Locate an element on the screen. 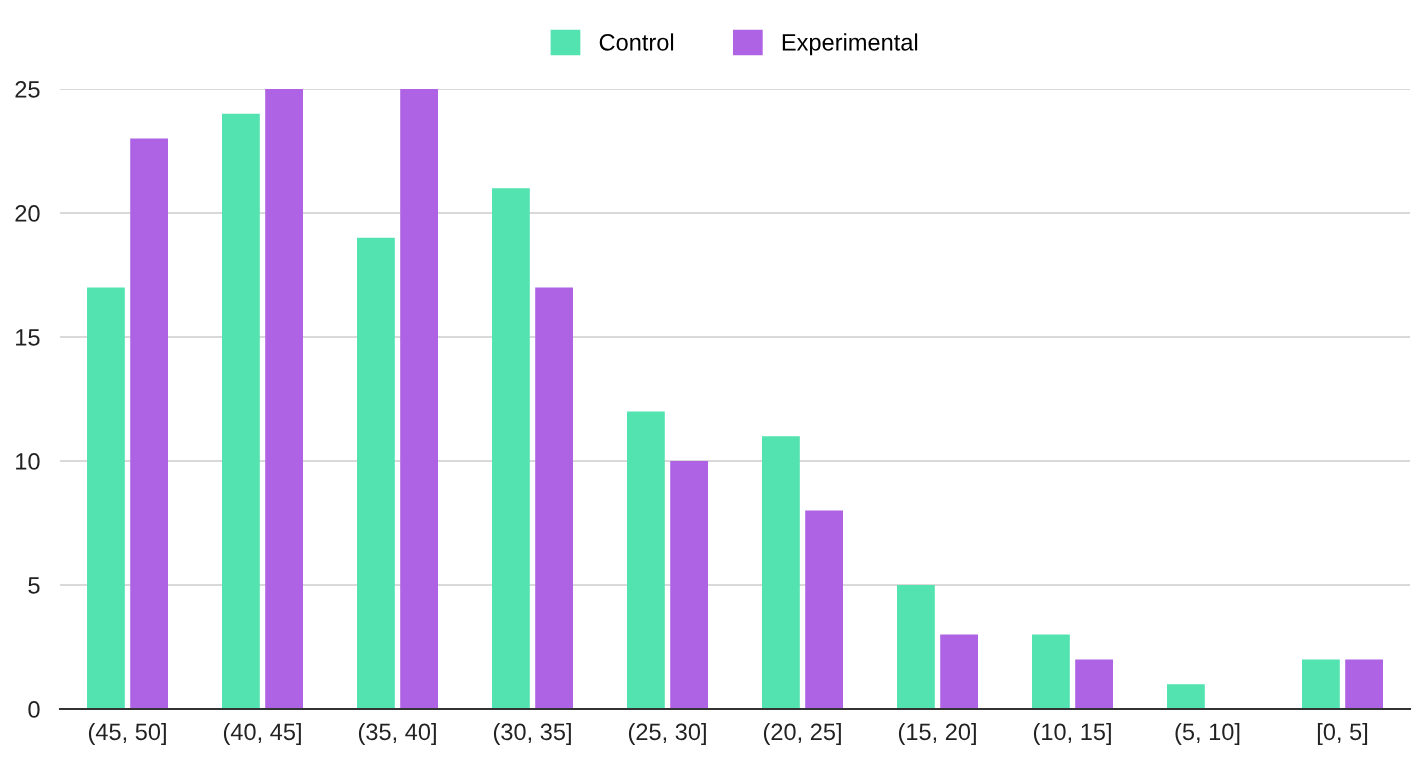  y-tick-label: 15 is located at coordinates (28, 337).